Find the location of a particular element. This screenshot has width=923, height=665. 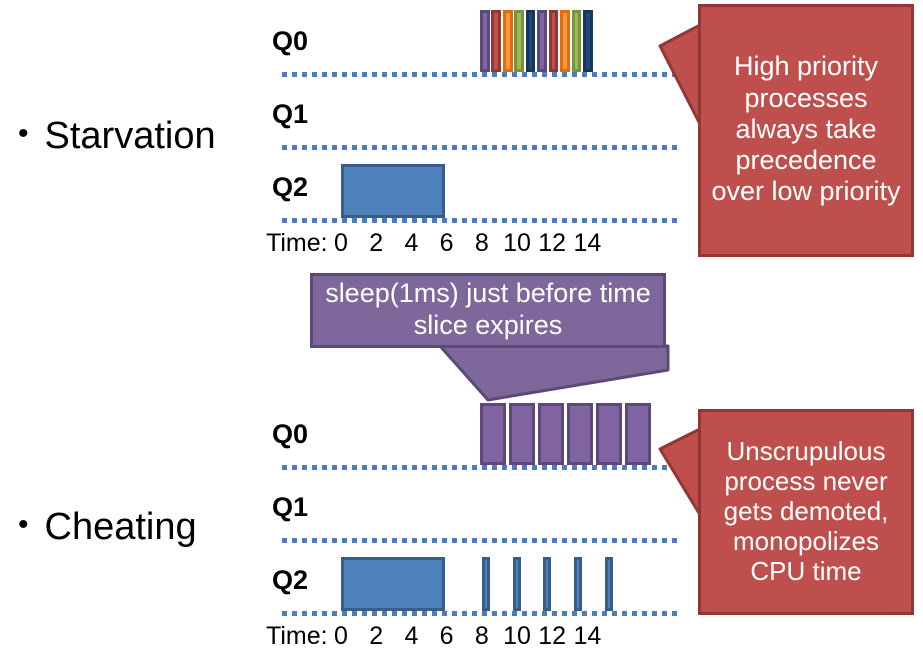

bullet-starvation-label: Starvation is located at coordinates (130, 136).